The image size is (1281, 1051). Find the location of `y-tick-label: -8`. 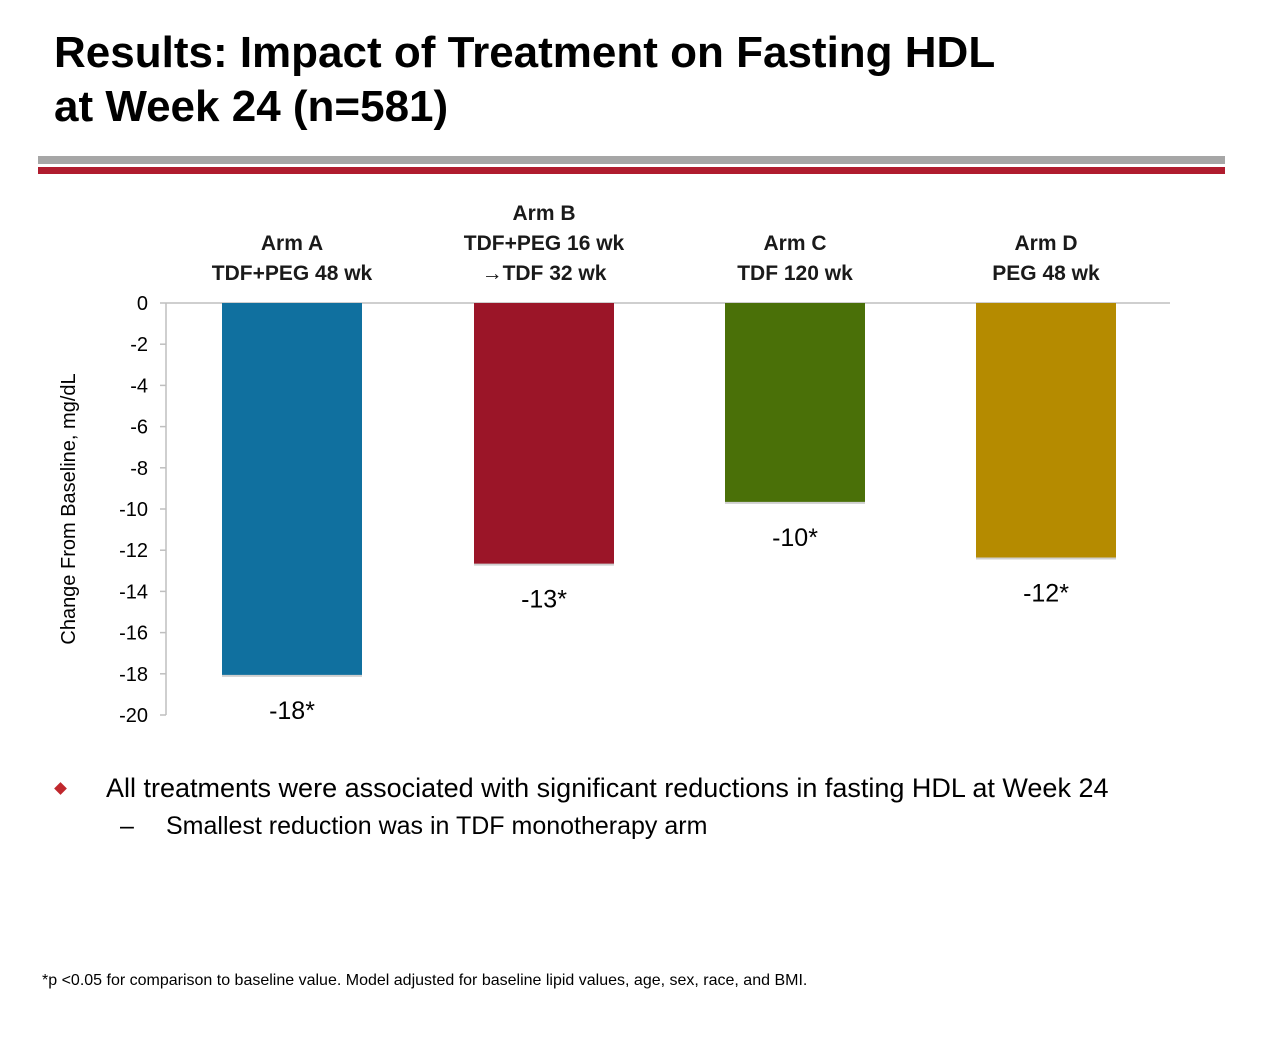

y-tick-label: -8 is located at coordinates (139, 469).